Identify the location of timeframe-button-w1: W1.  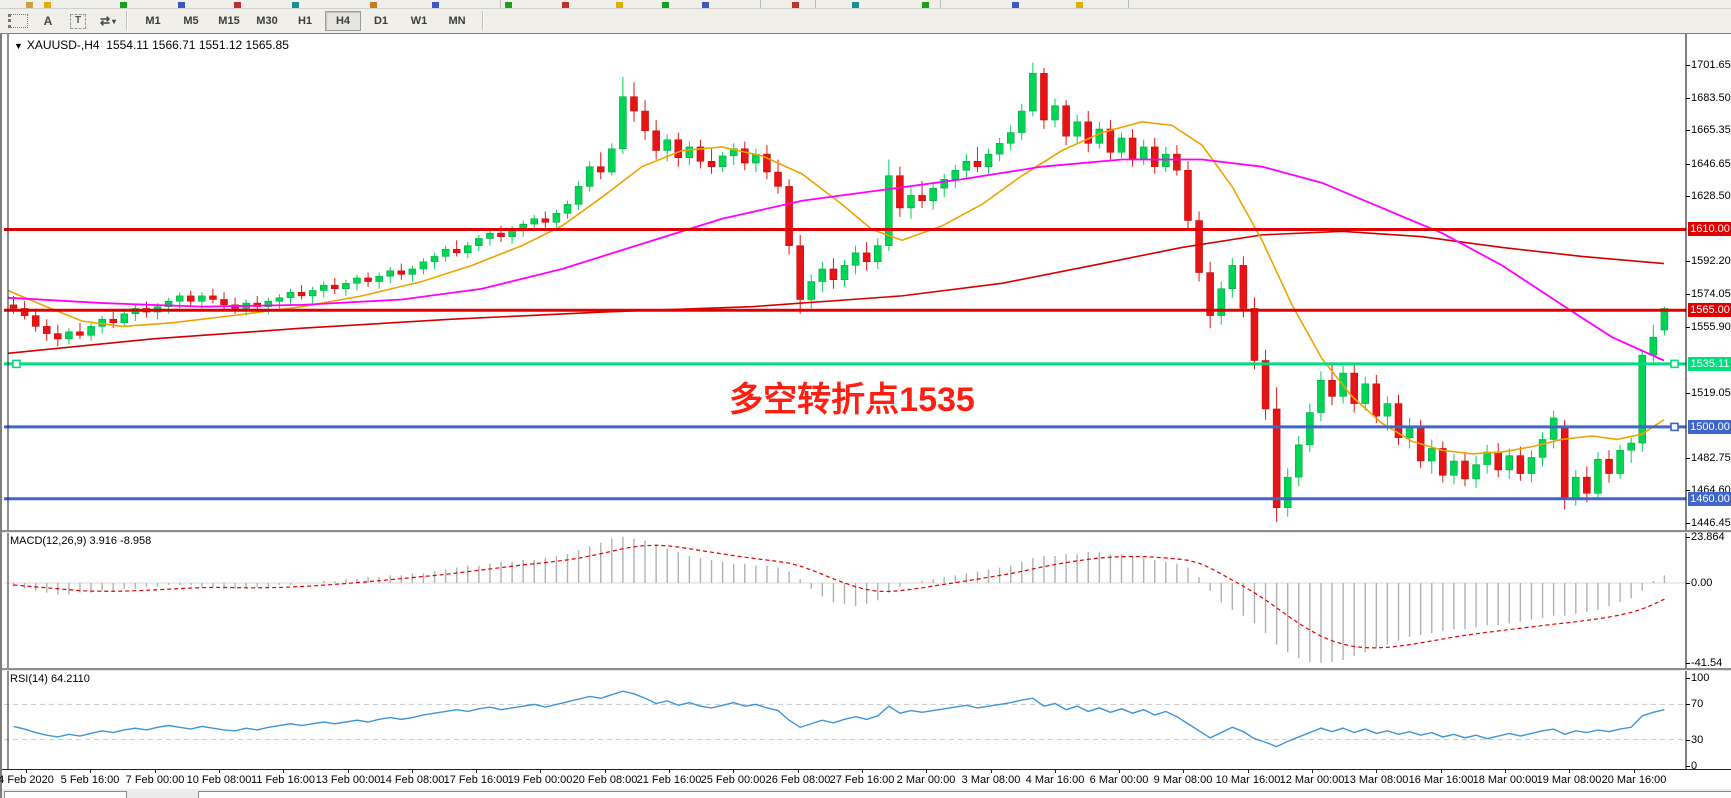
(419, 21).